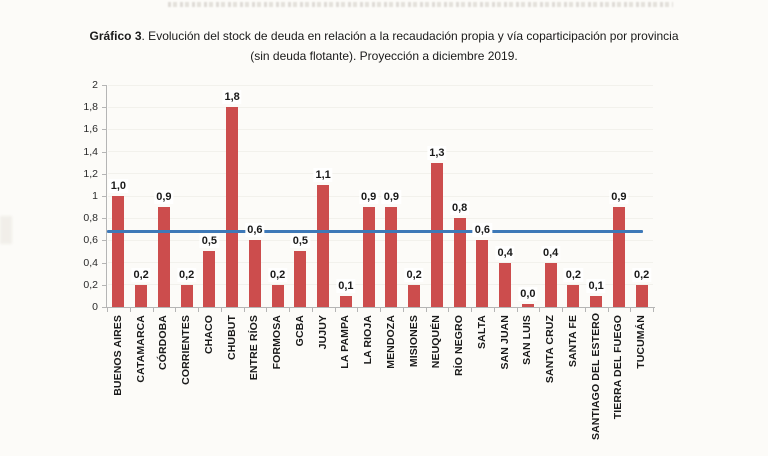 The image size is (768, 456). What do you see at coordinates (90, 151) in the screenshot?
I see `y-axis-tick-label: 1,4` at bounding box center [90, 151].